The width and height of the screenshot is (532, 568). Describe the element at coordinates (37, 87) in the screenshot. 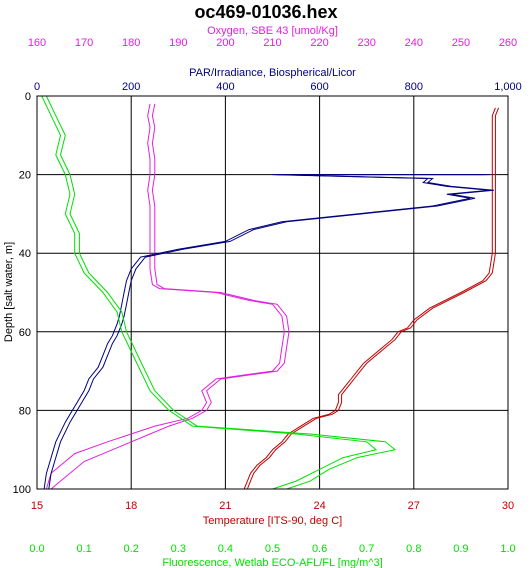

I see `par-tick-label-0: 0` at that location.